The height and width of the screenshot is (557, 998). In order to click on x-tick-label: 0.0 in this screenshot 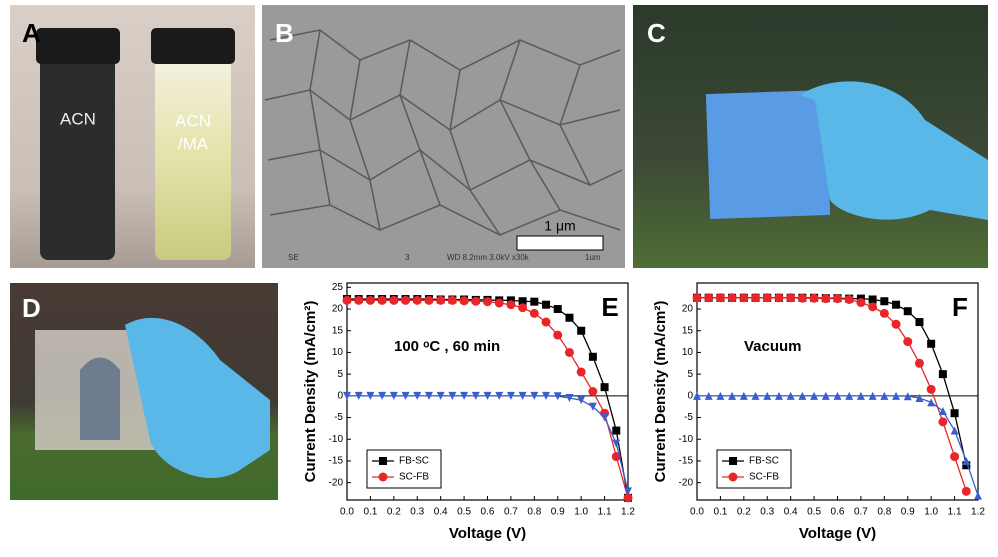, I will do `click(697, 512)`.